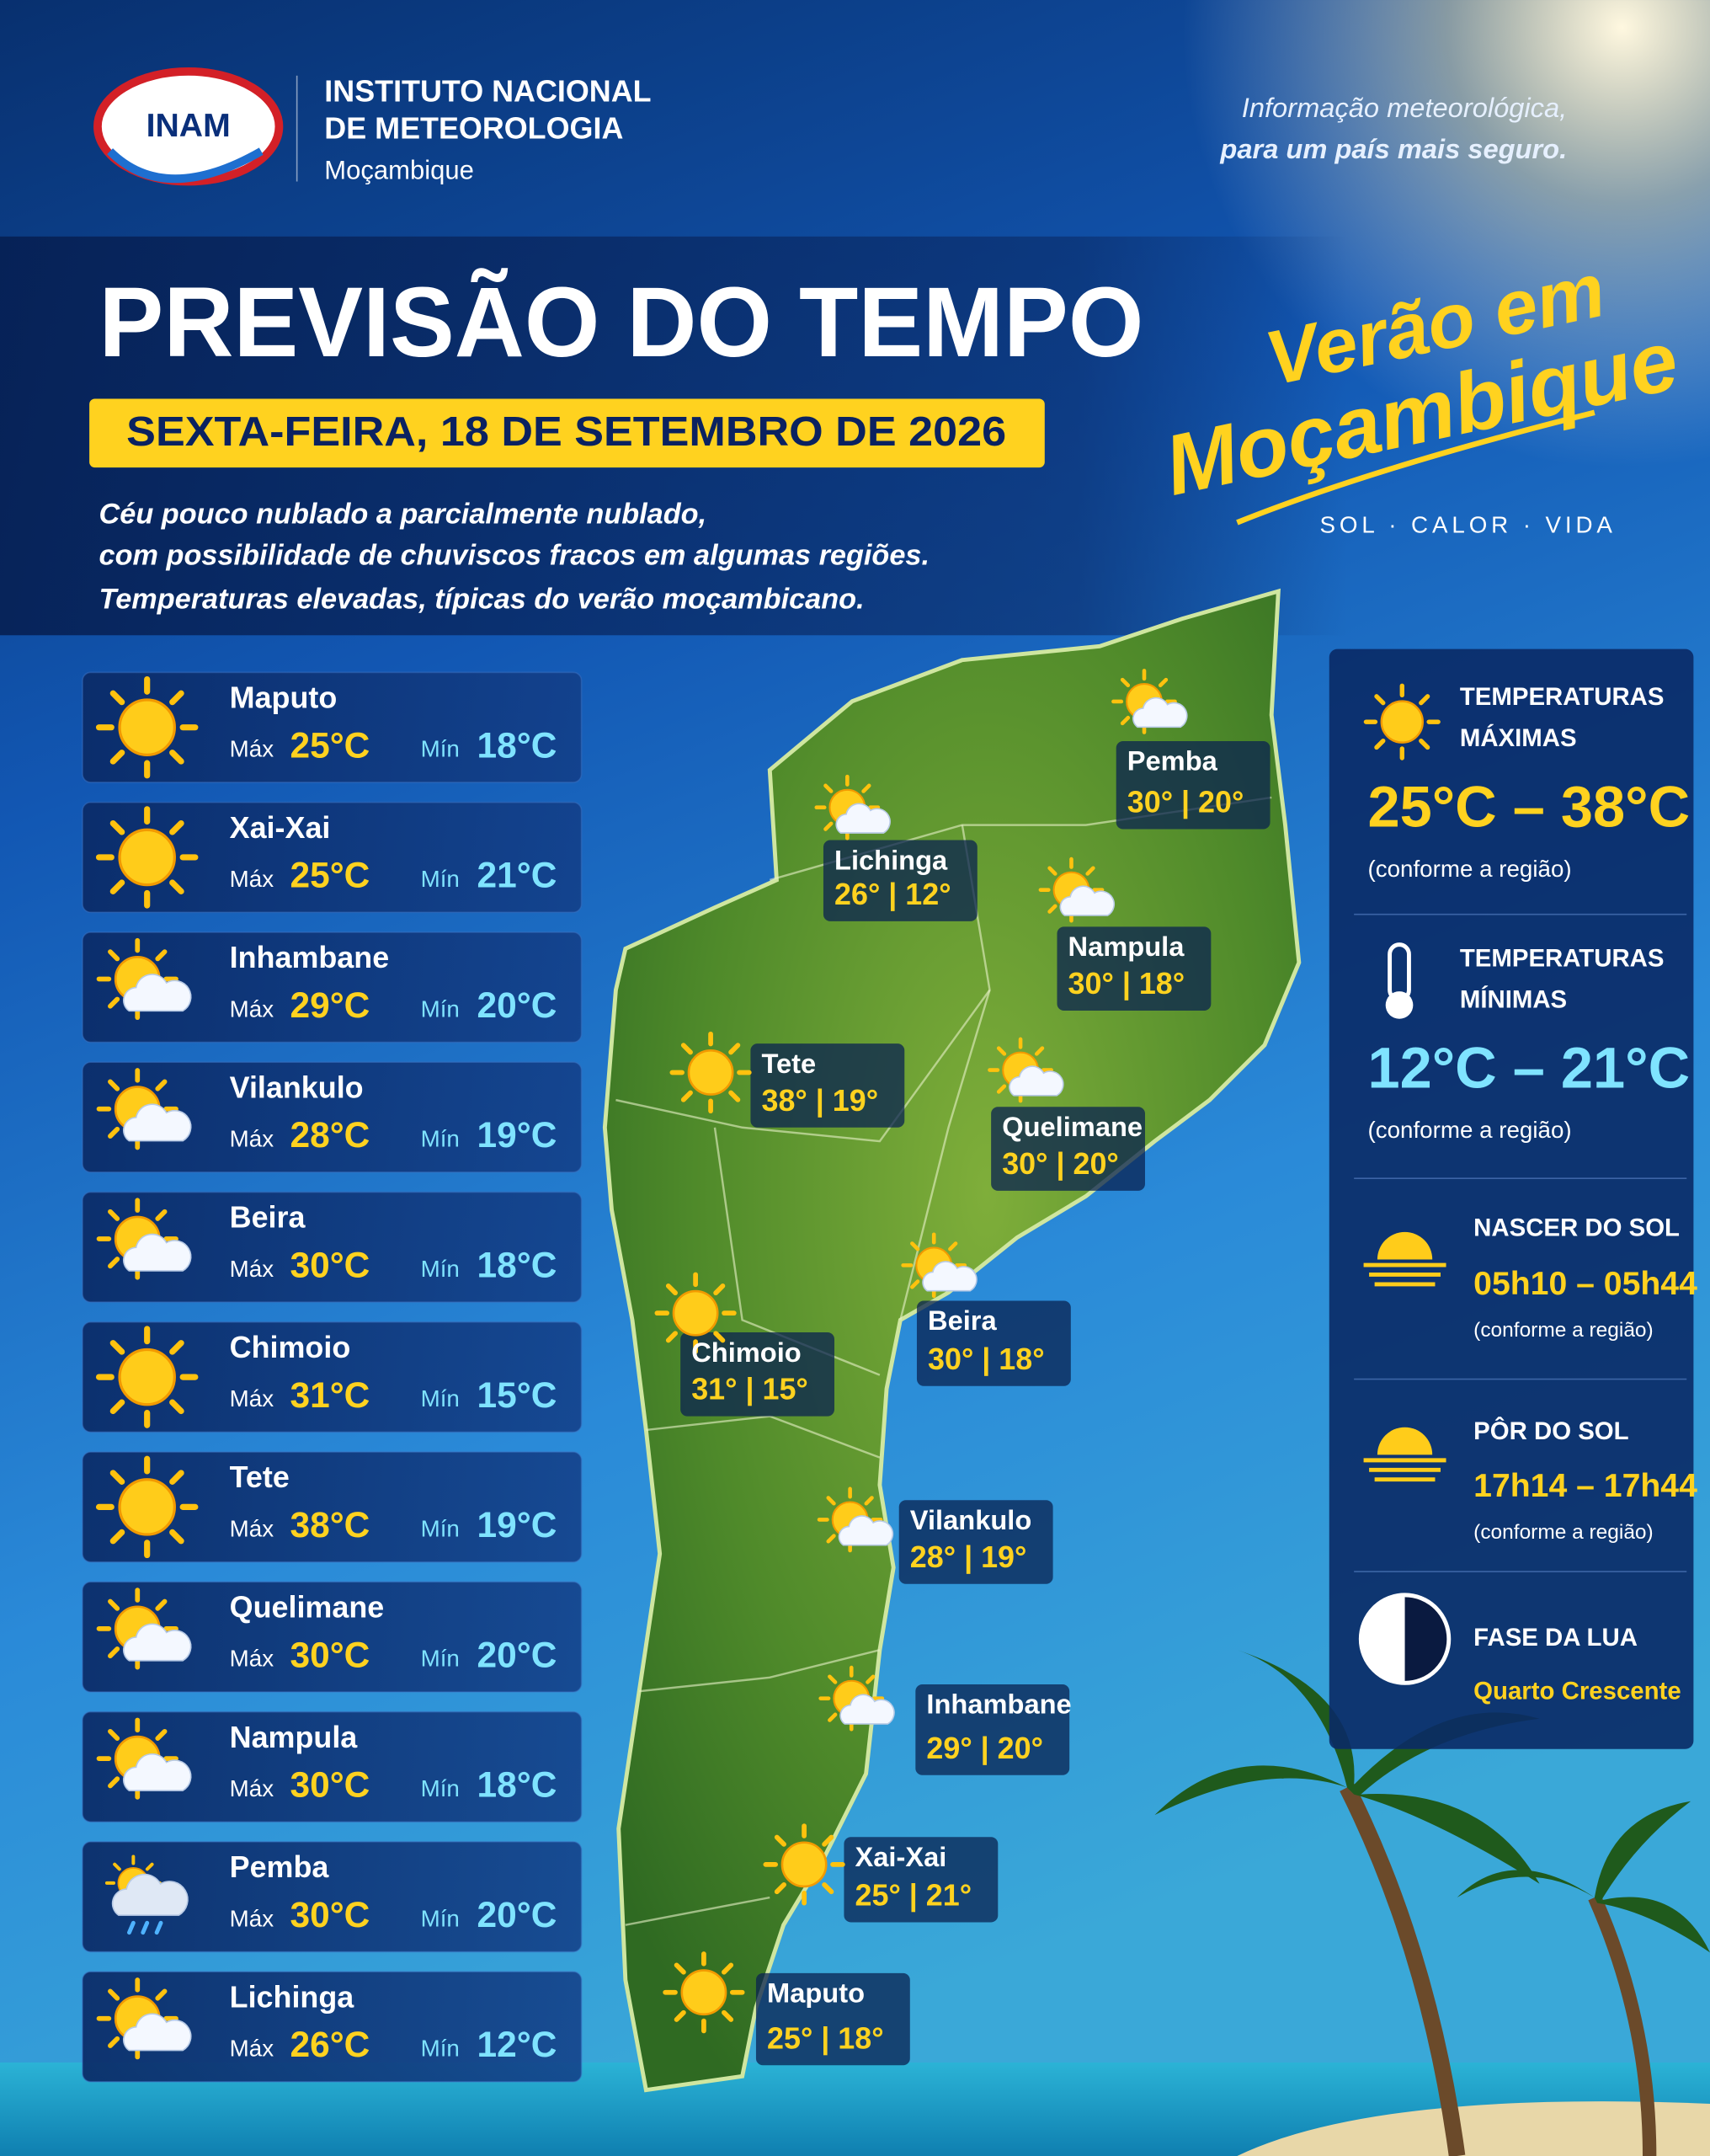  What do you see at coordinates (1519, 1649) in the screenshot?
I see `summary-item: FASE DA LUA Quarto Crescente` at bounding box center [1519, 1649].